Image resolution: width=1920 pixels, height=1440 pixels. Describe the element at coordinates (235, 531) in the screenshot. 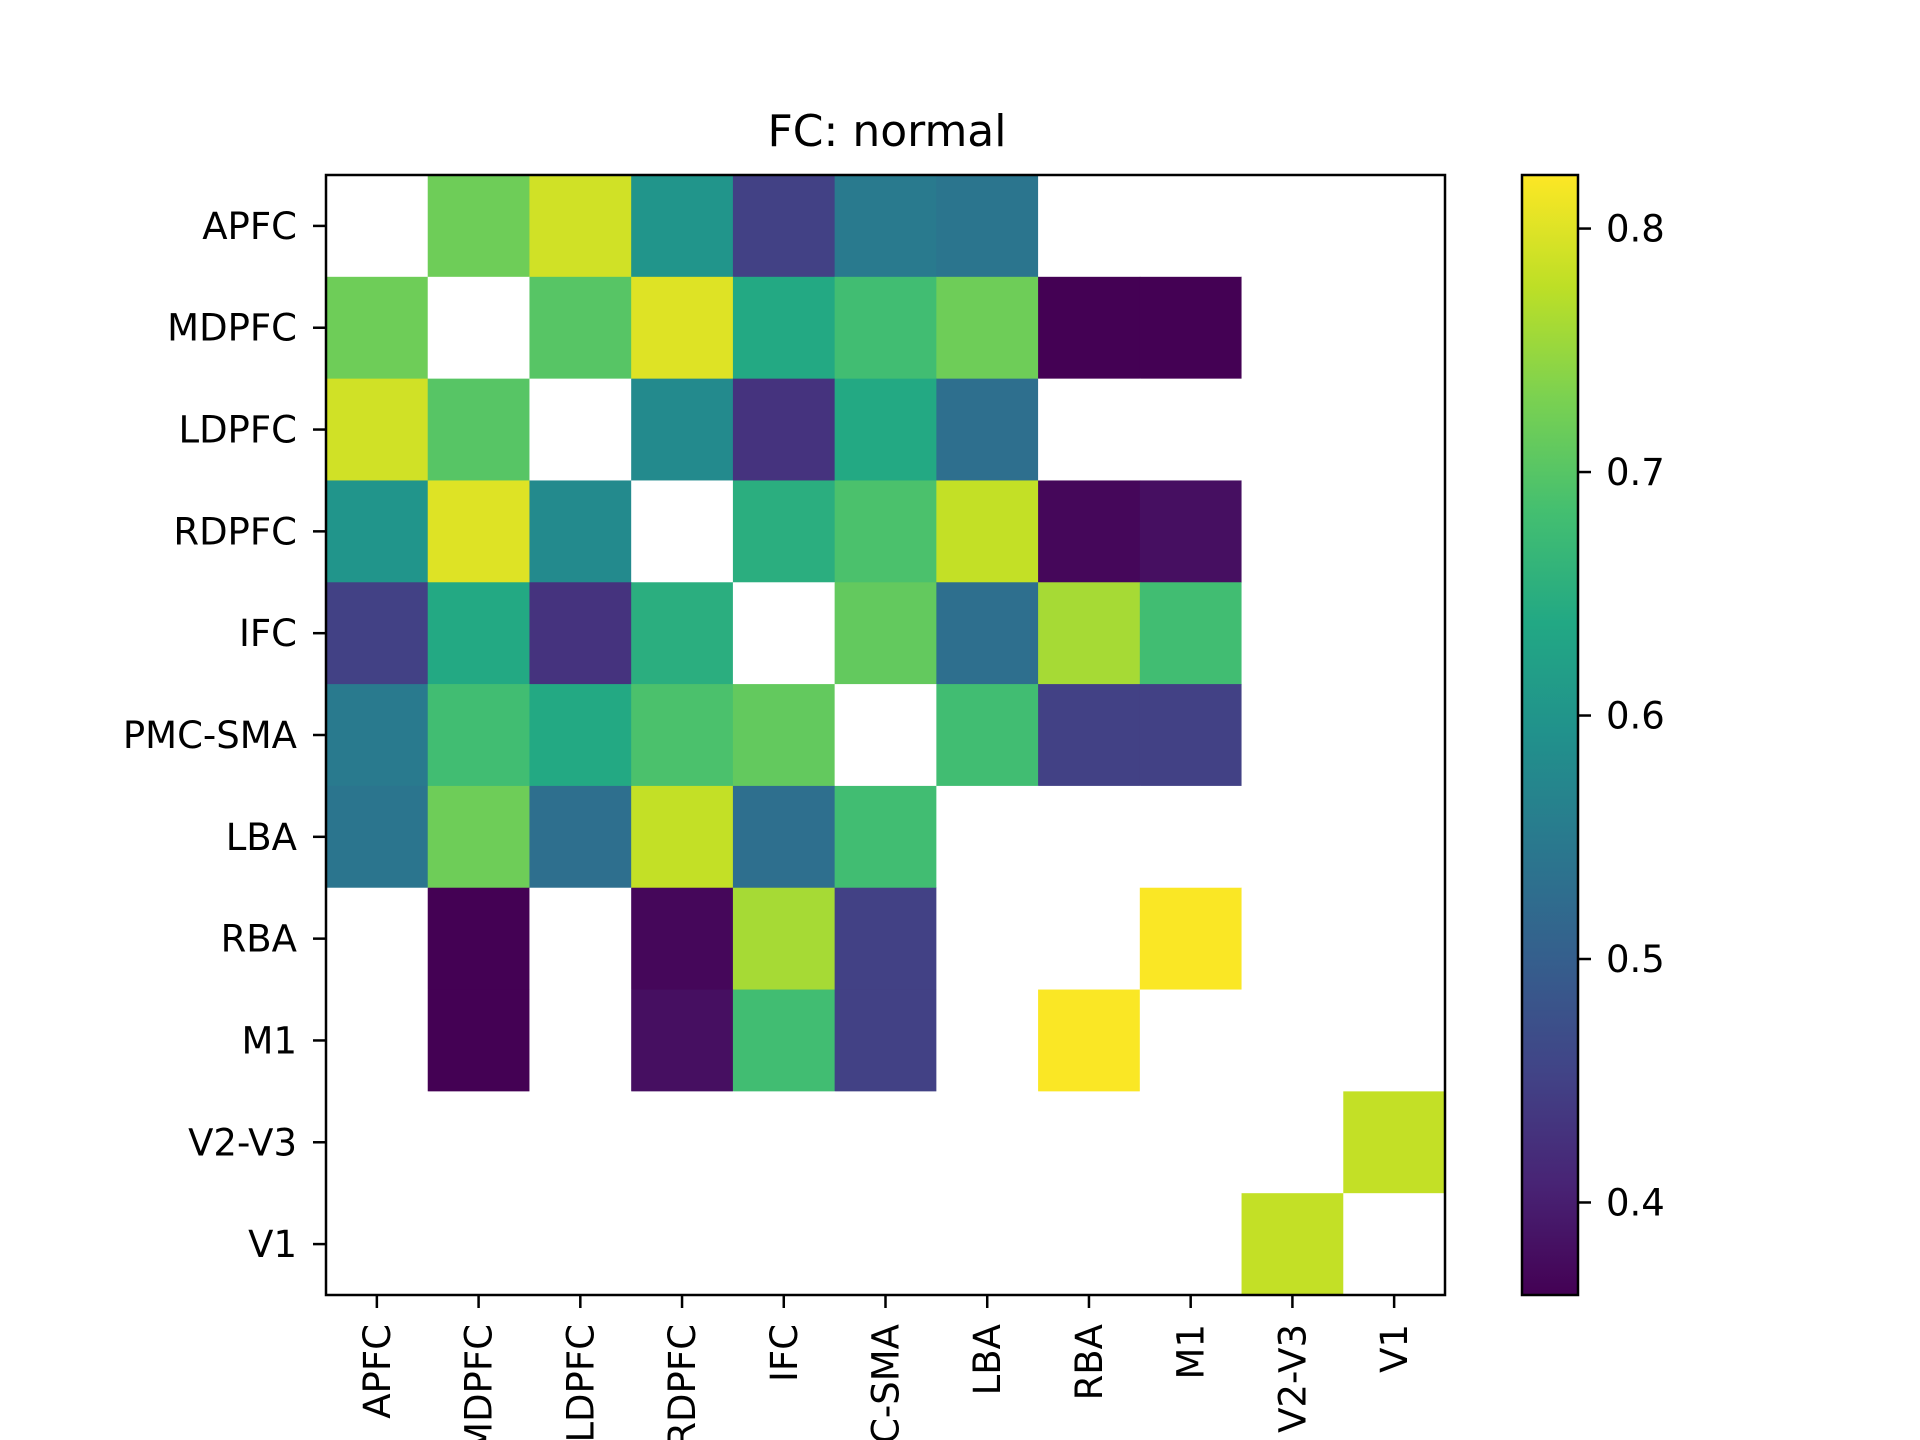

I see `row-tick-label: RDPFC` at that location.